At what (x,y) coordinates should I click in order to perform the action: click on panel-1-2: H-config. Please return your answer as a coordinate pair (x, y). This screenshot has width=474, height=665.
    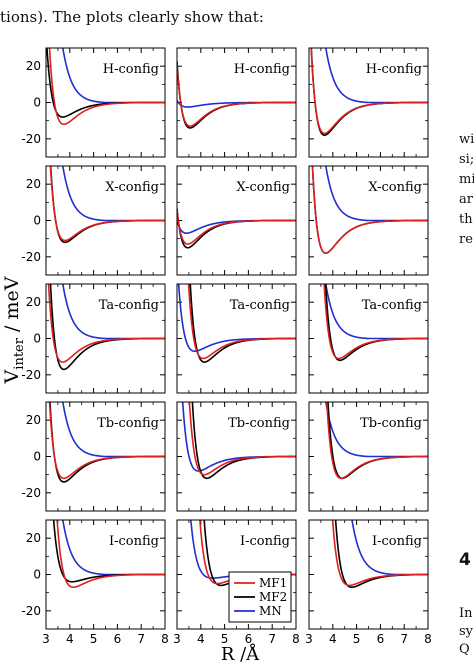
    Looking at the image, I should click on (236, 102).